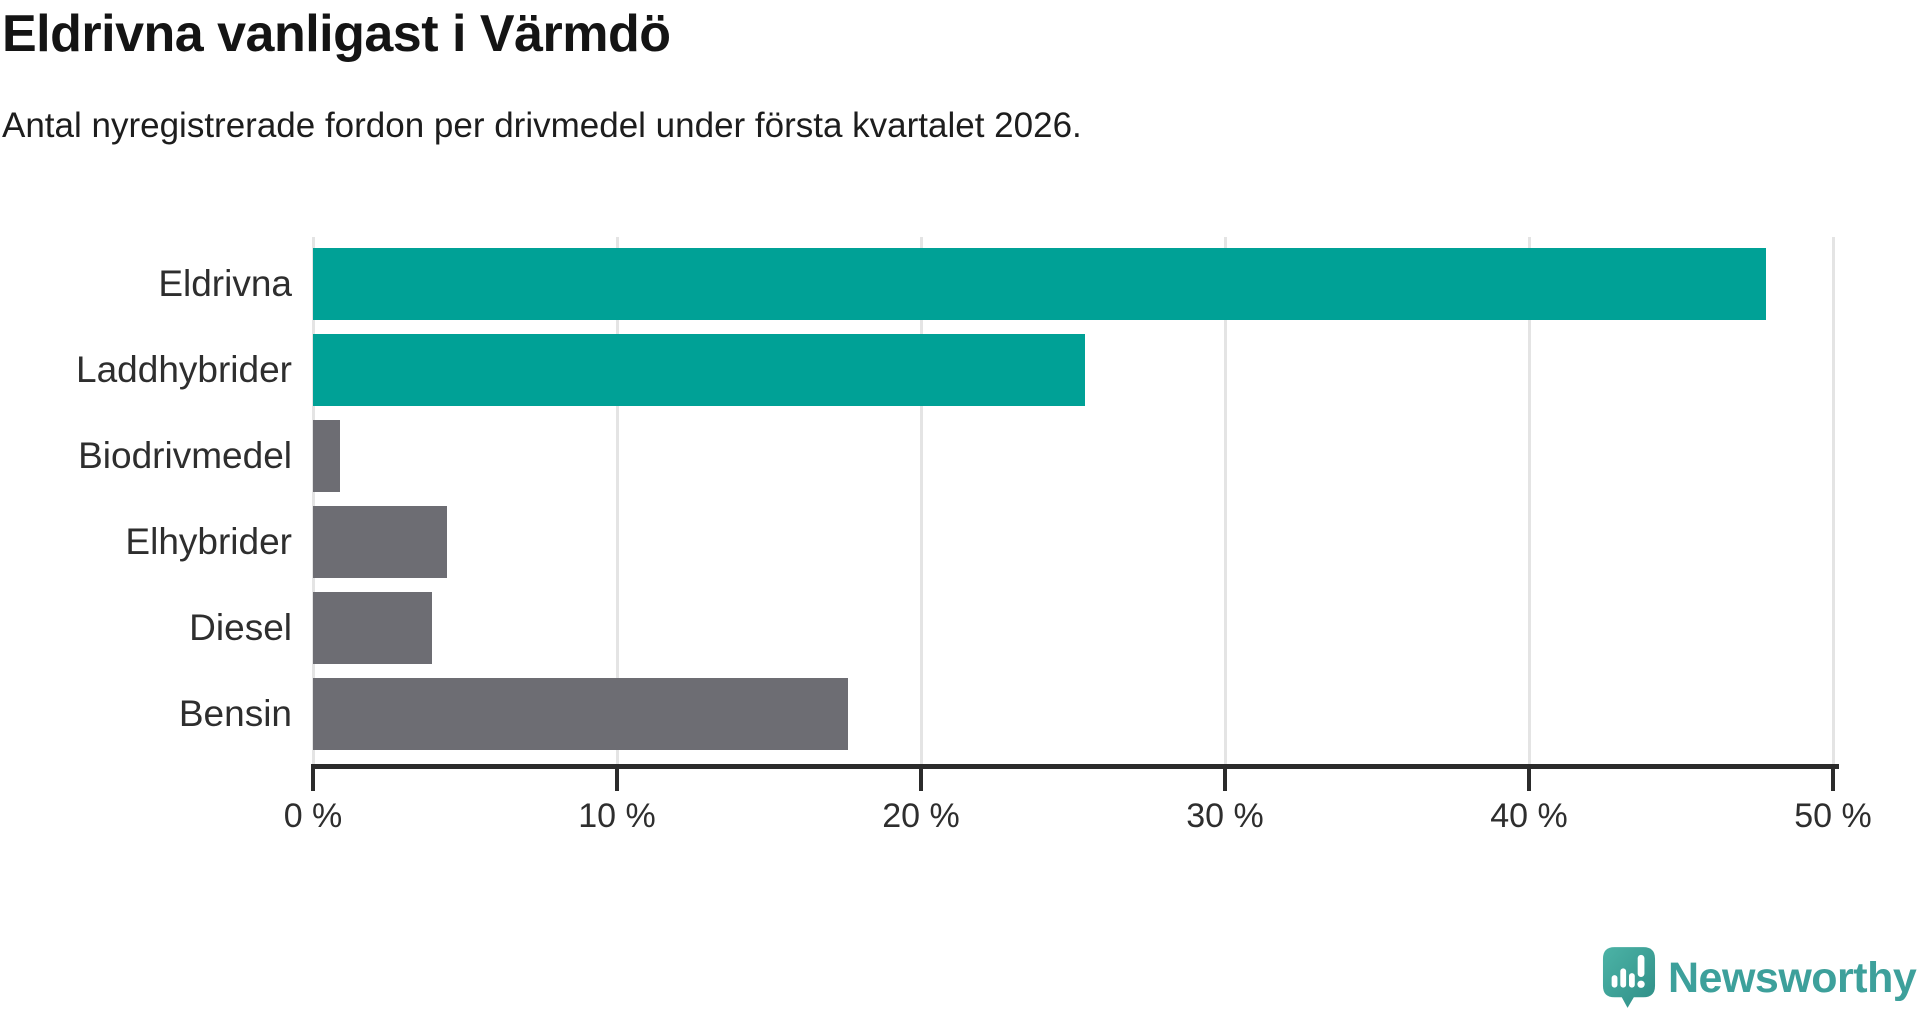 This screenshot has width=1920, height=1010. What do you see at coordinates (372, 628) in the screenshot?
I see `bar-diesel` at bounding box center [372, 628].